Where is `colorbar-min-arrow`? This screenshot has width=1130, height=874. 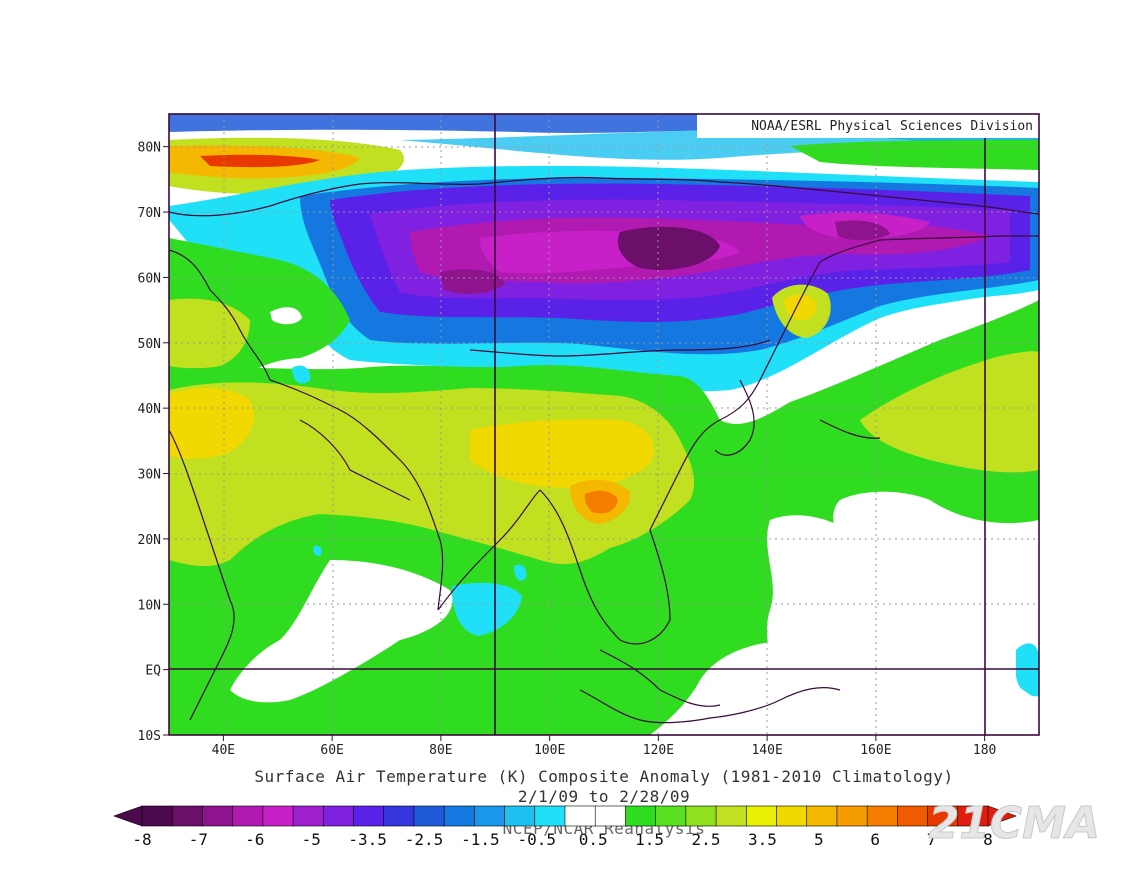
colorbar-min-arrow is located at coordinates (128, 816).